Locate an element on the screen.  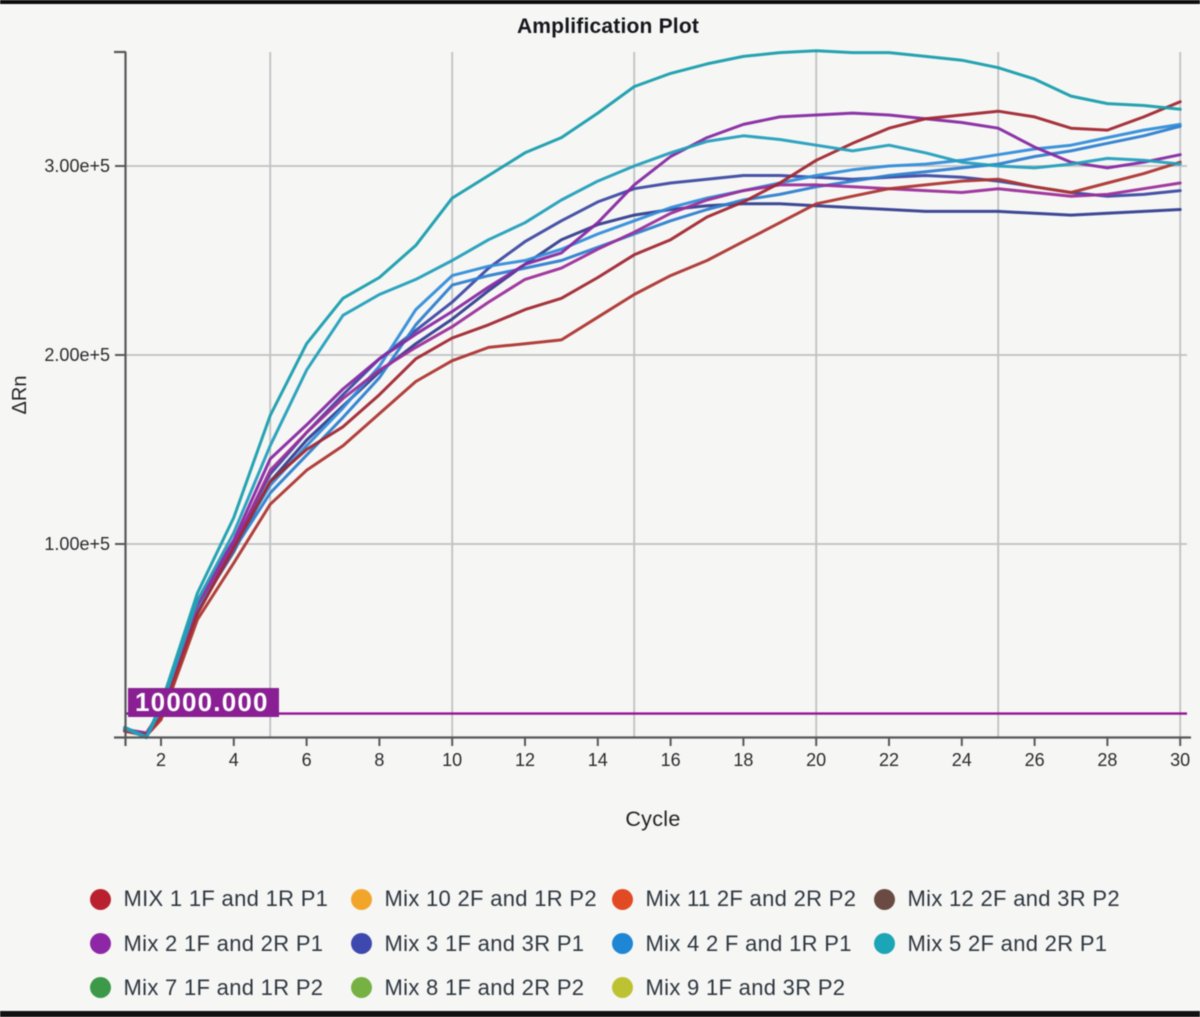
x-tick-label: 26 is located at coordinates (1035, 760).